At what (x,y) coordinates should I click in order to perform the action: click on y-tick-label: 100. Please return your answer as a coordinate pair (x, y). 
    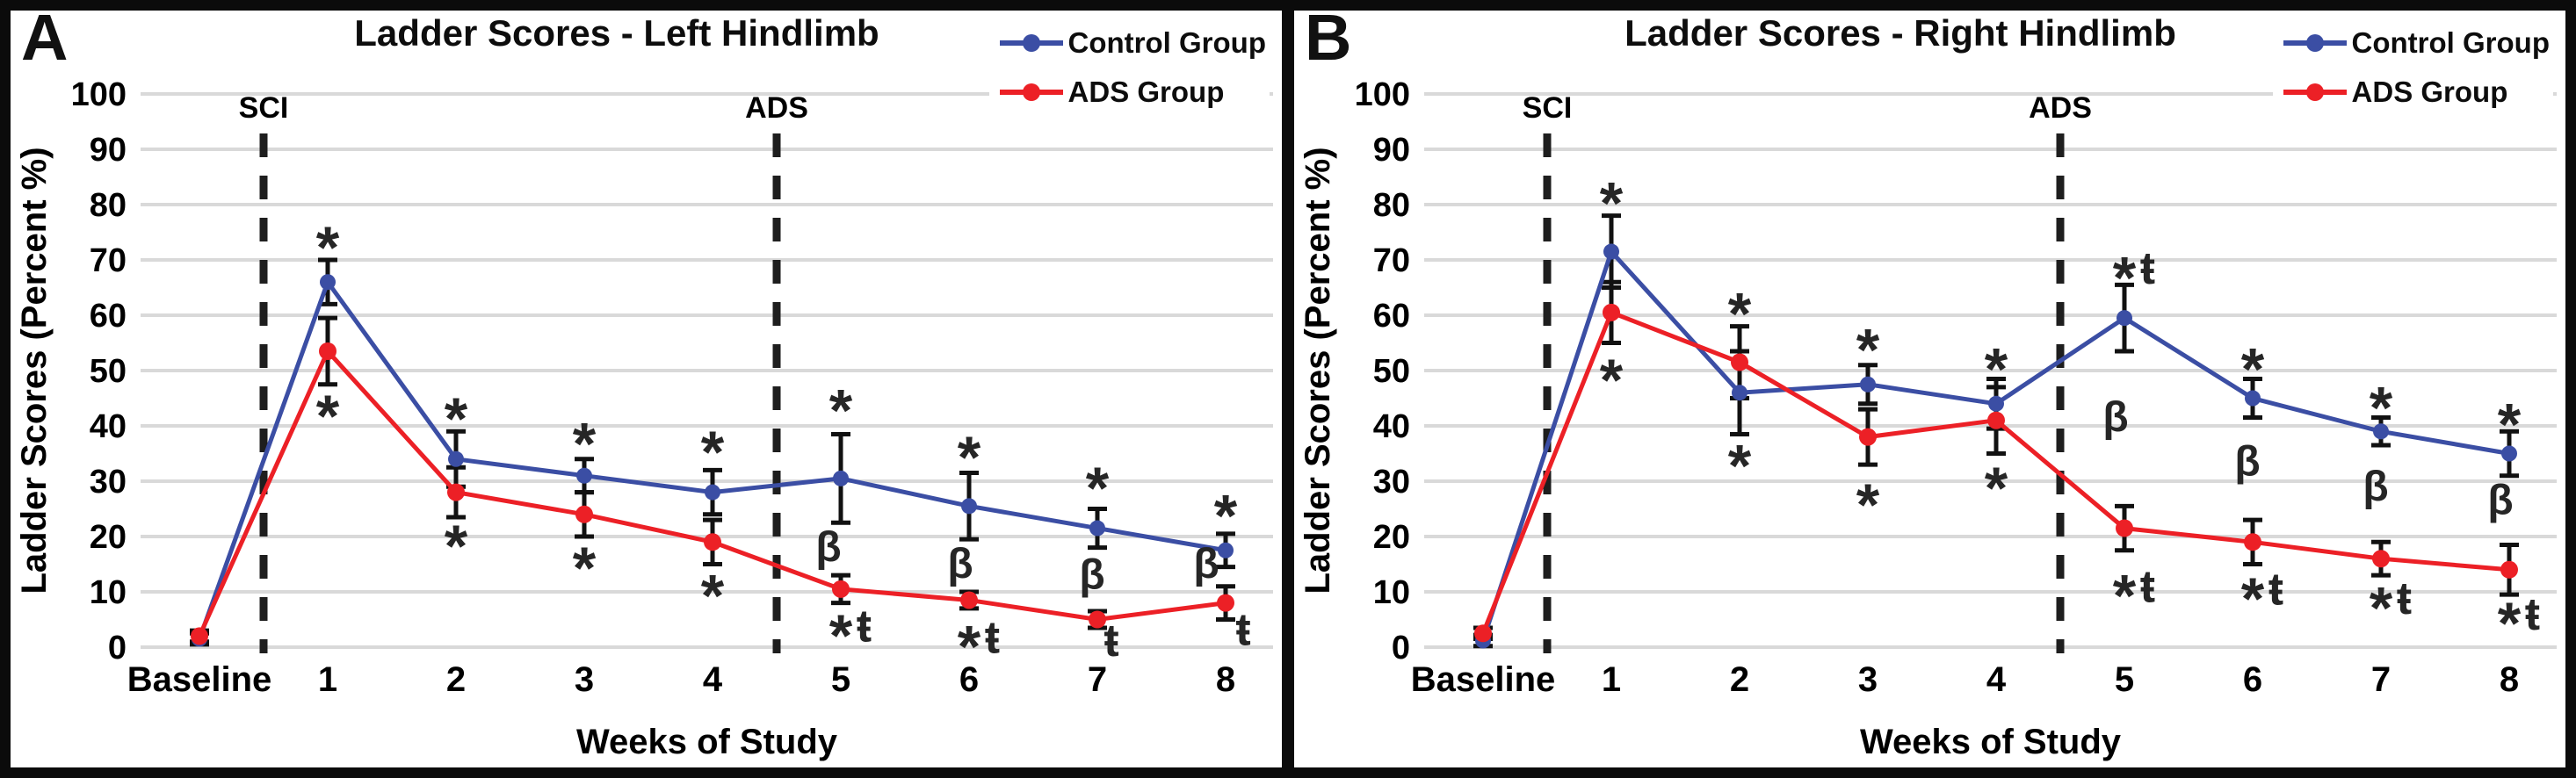
    Looking at the image, I should click on (1382, 95).